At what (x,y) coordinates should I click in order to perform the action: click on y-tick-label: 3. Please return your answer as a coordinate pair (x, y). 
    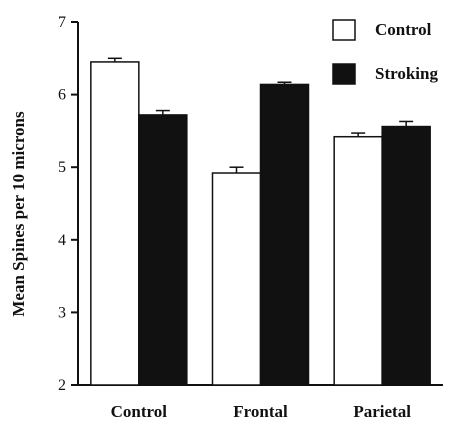
    Looking at the image, I should click on (62, 312).